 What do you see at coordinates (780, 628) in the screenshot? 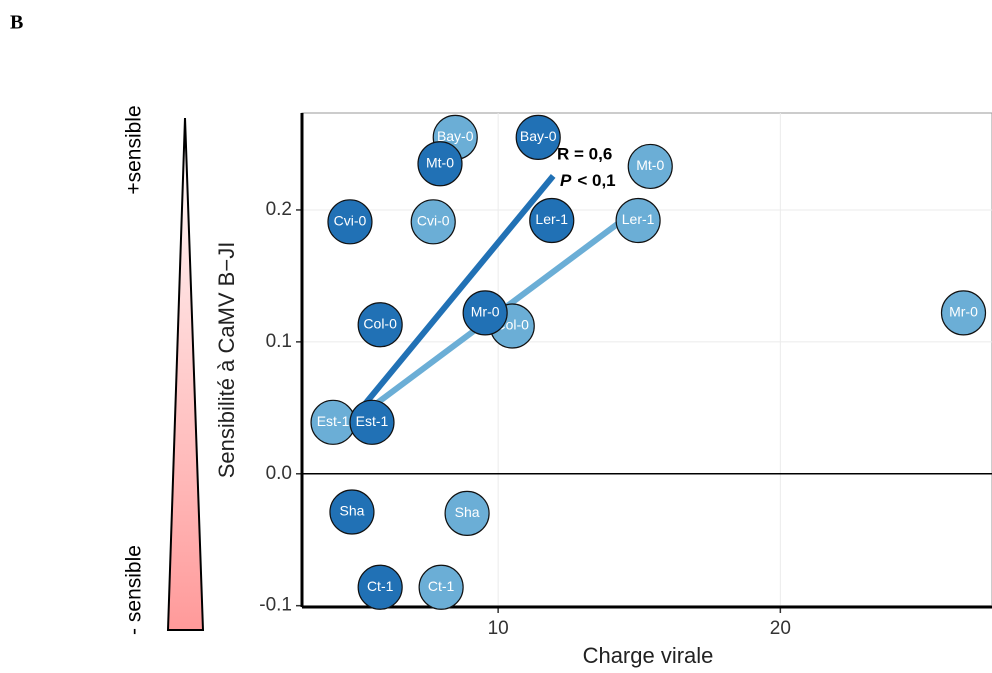
I see `x-tick-label: 20` at bounding box center [780, 628].